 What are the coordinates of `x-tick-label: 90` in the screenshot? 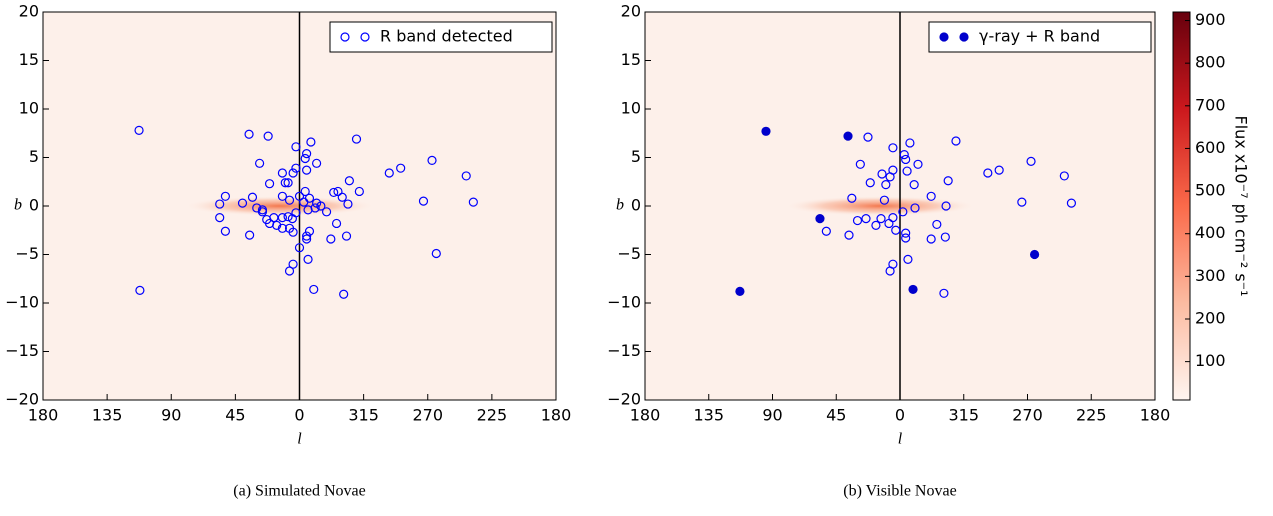 It's located at (171, 415).